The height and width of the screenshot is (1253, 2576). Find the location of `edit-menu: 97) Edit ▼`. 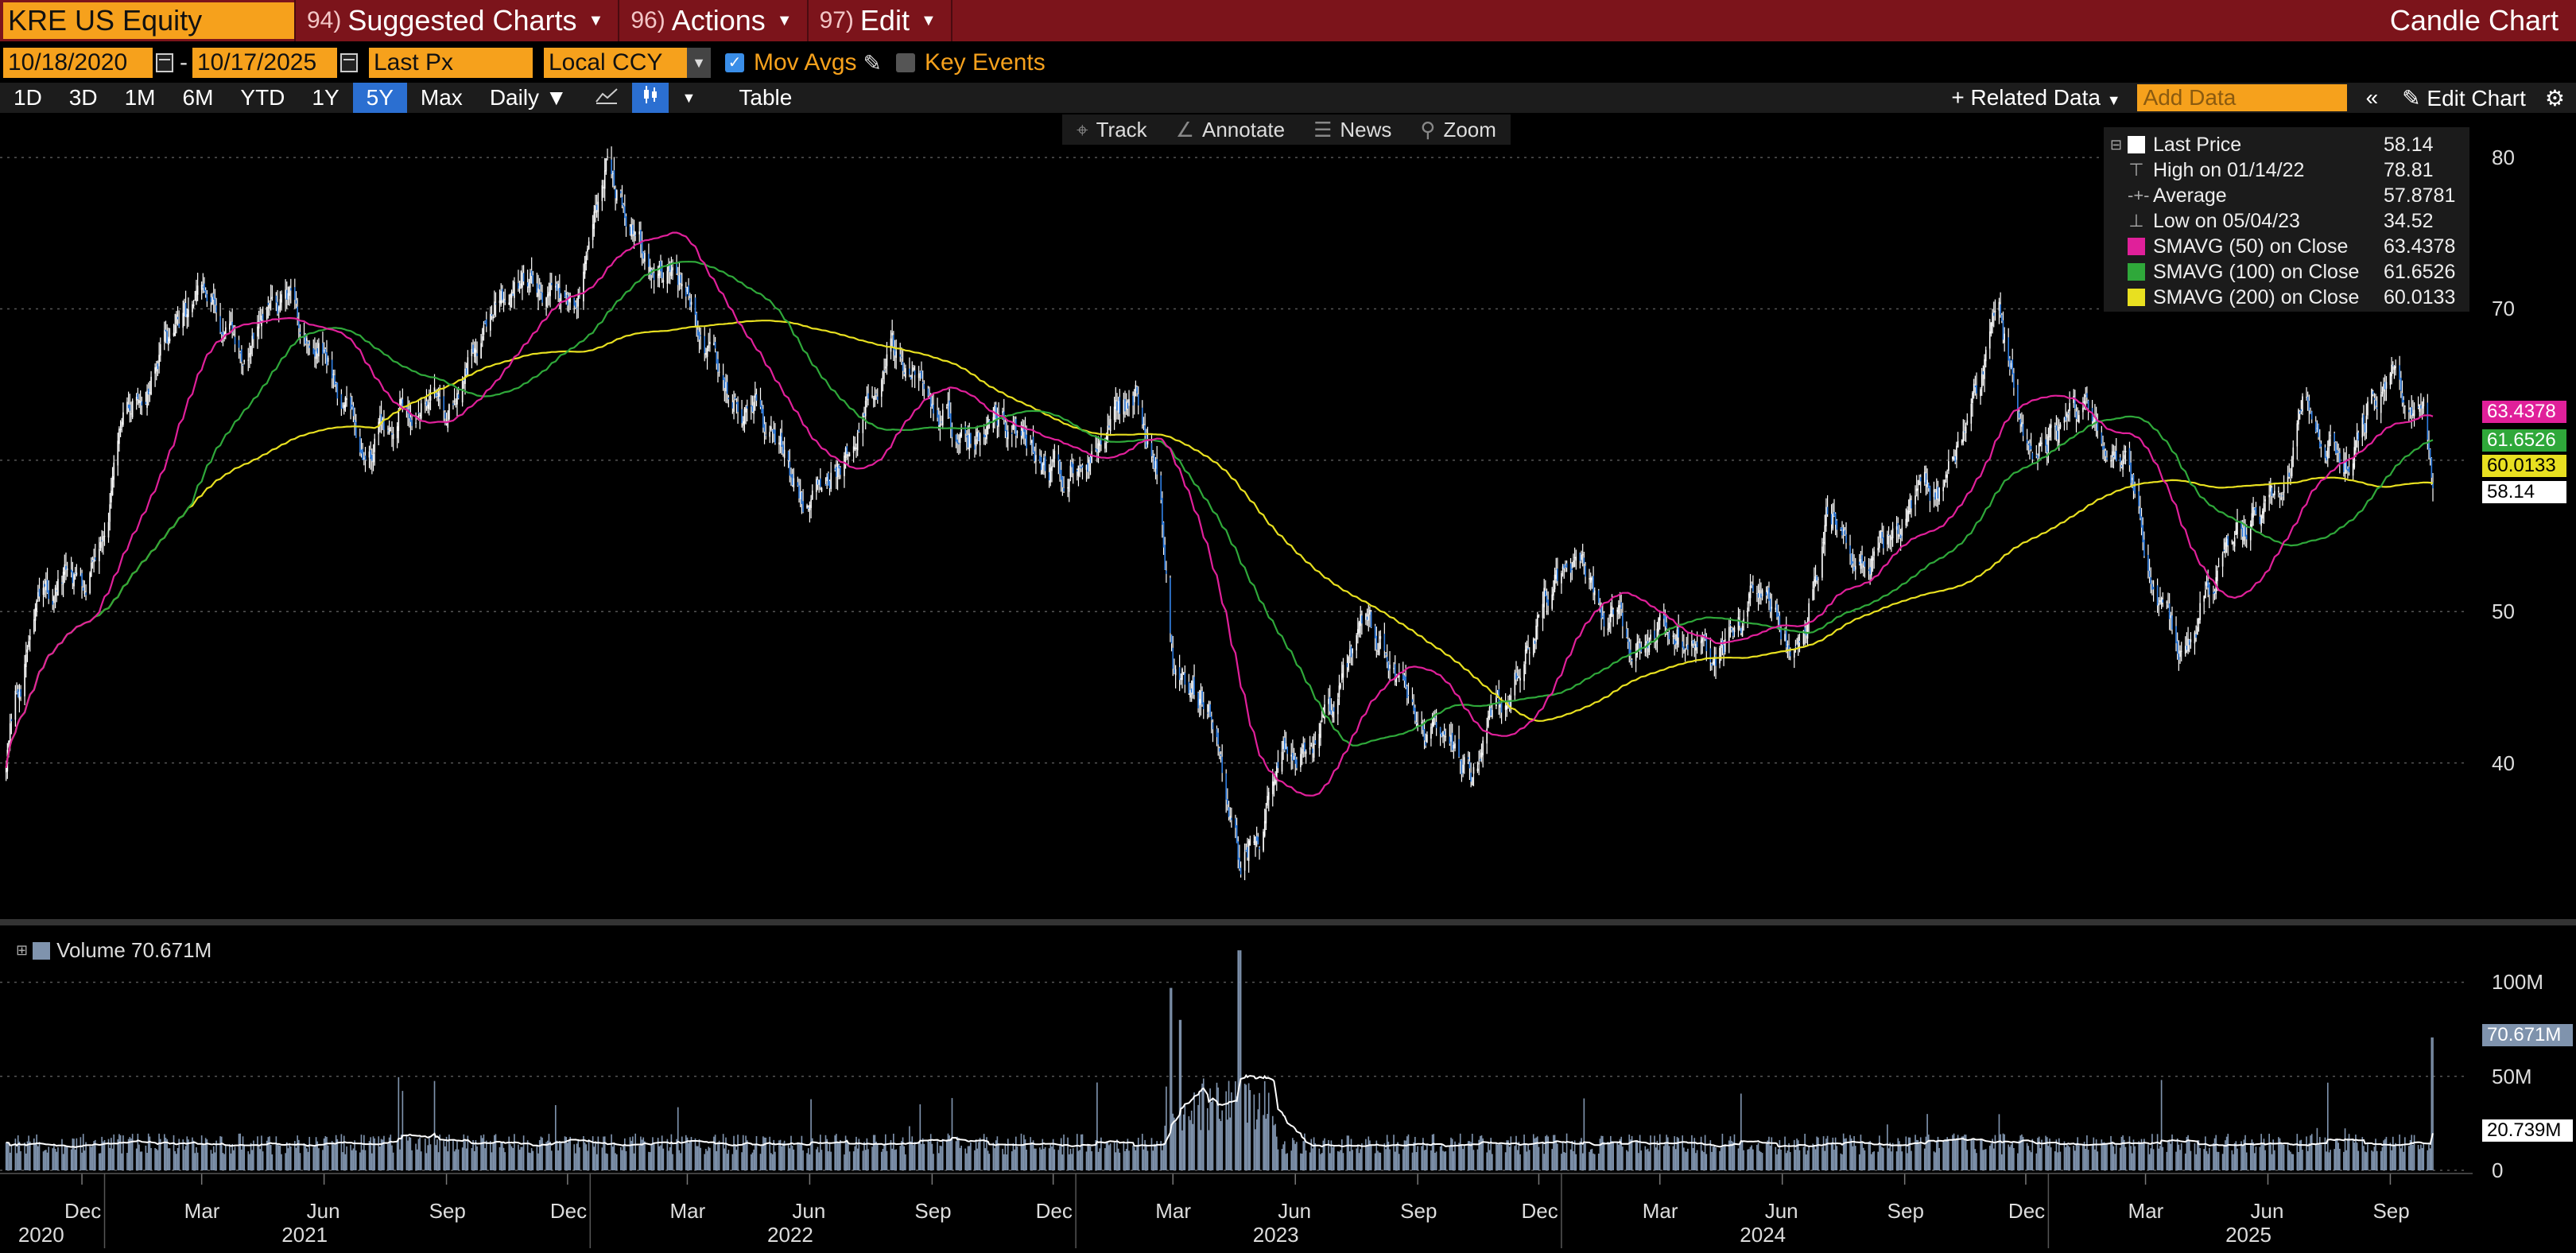

edit-menu: 97) Edit ▼ is located at coordinates (879, 20).